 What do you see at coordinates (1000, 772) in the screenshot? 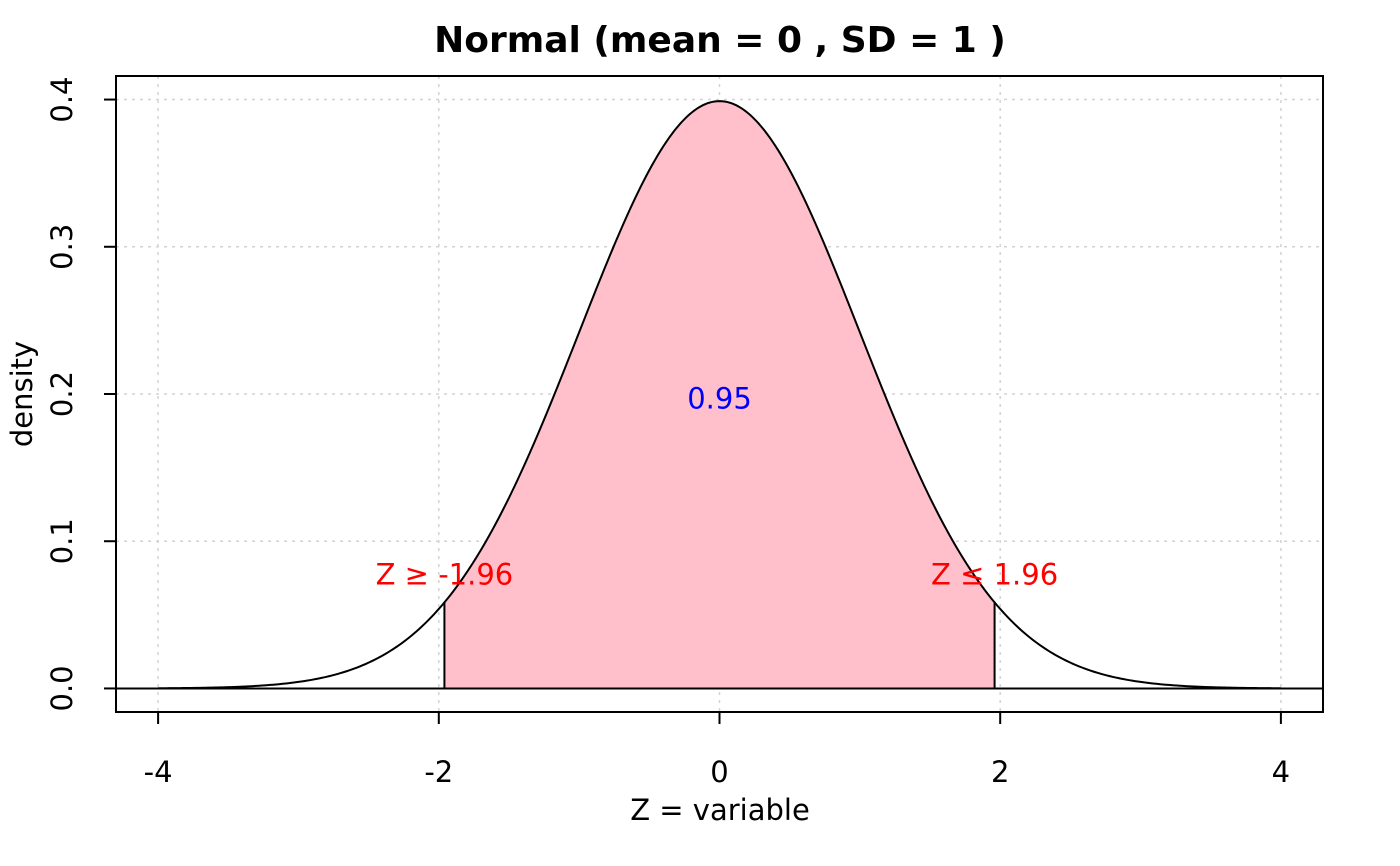
I see `x-tick-label-3: 2` at bounding box center [1000, 772].